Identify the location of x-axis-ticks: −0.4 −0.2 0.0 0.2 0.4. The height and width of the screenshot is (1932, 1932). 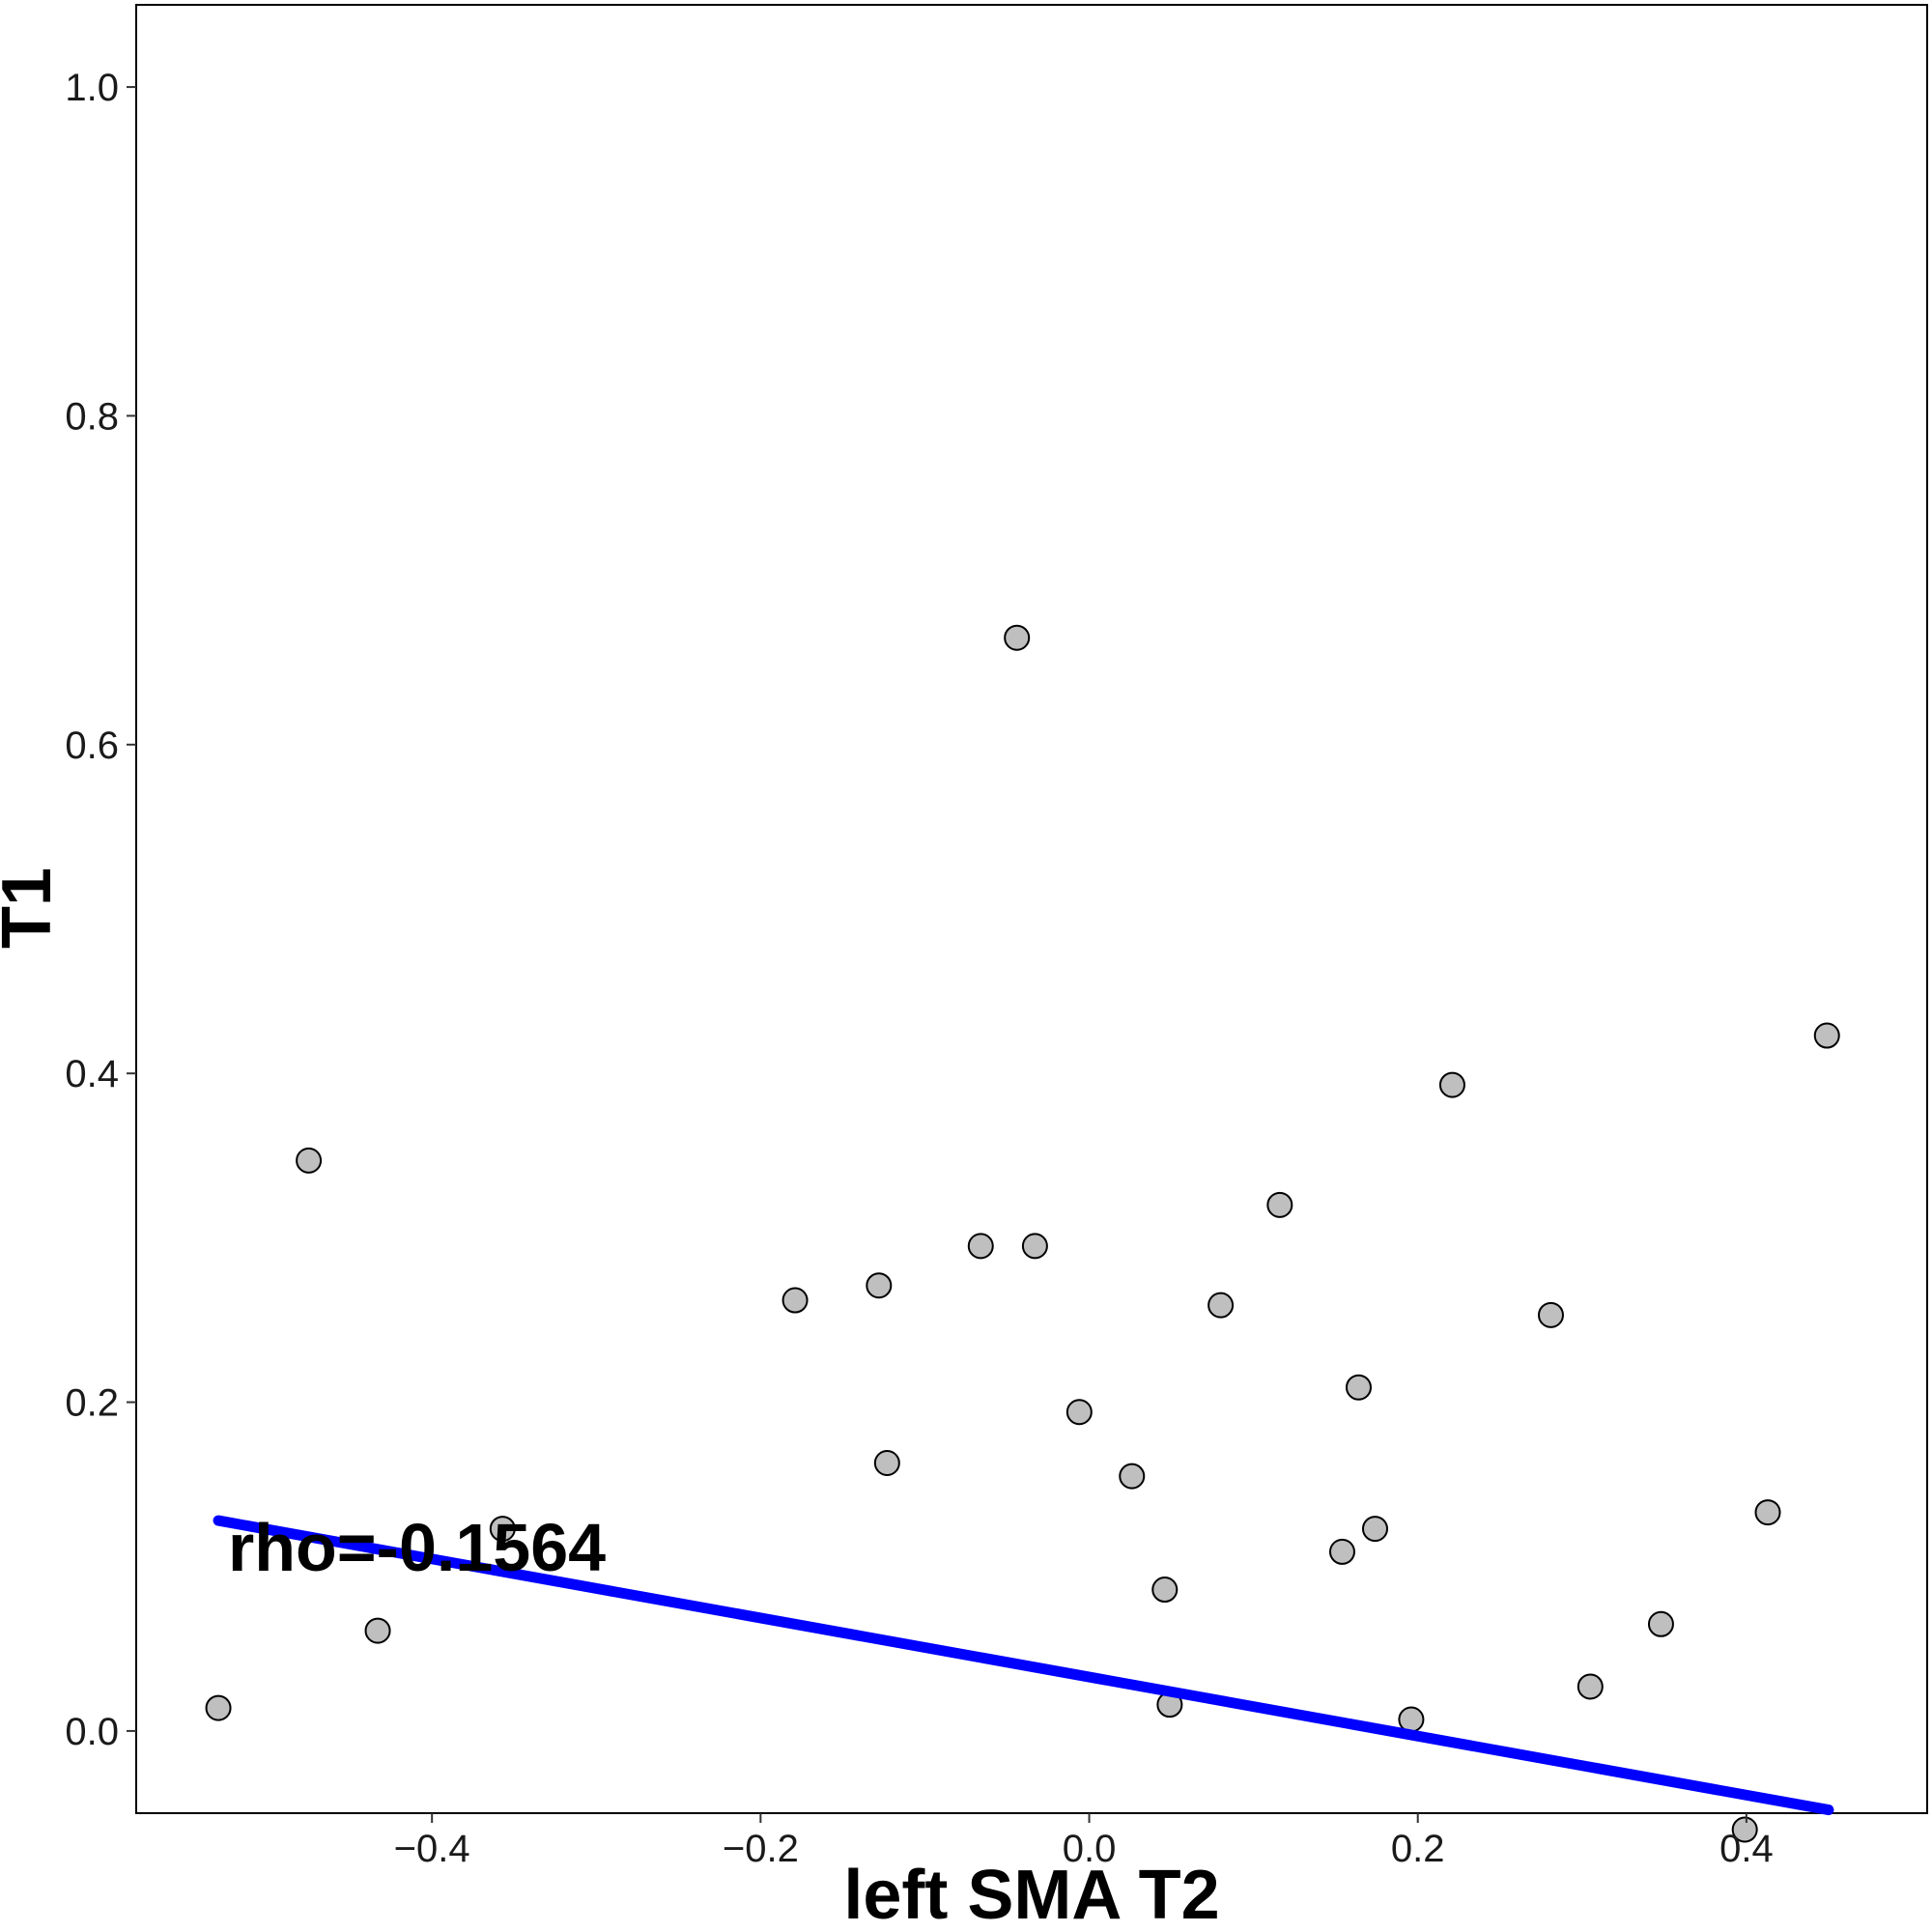
(1084, 1841).